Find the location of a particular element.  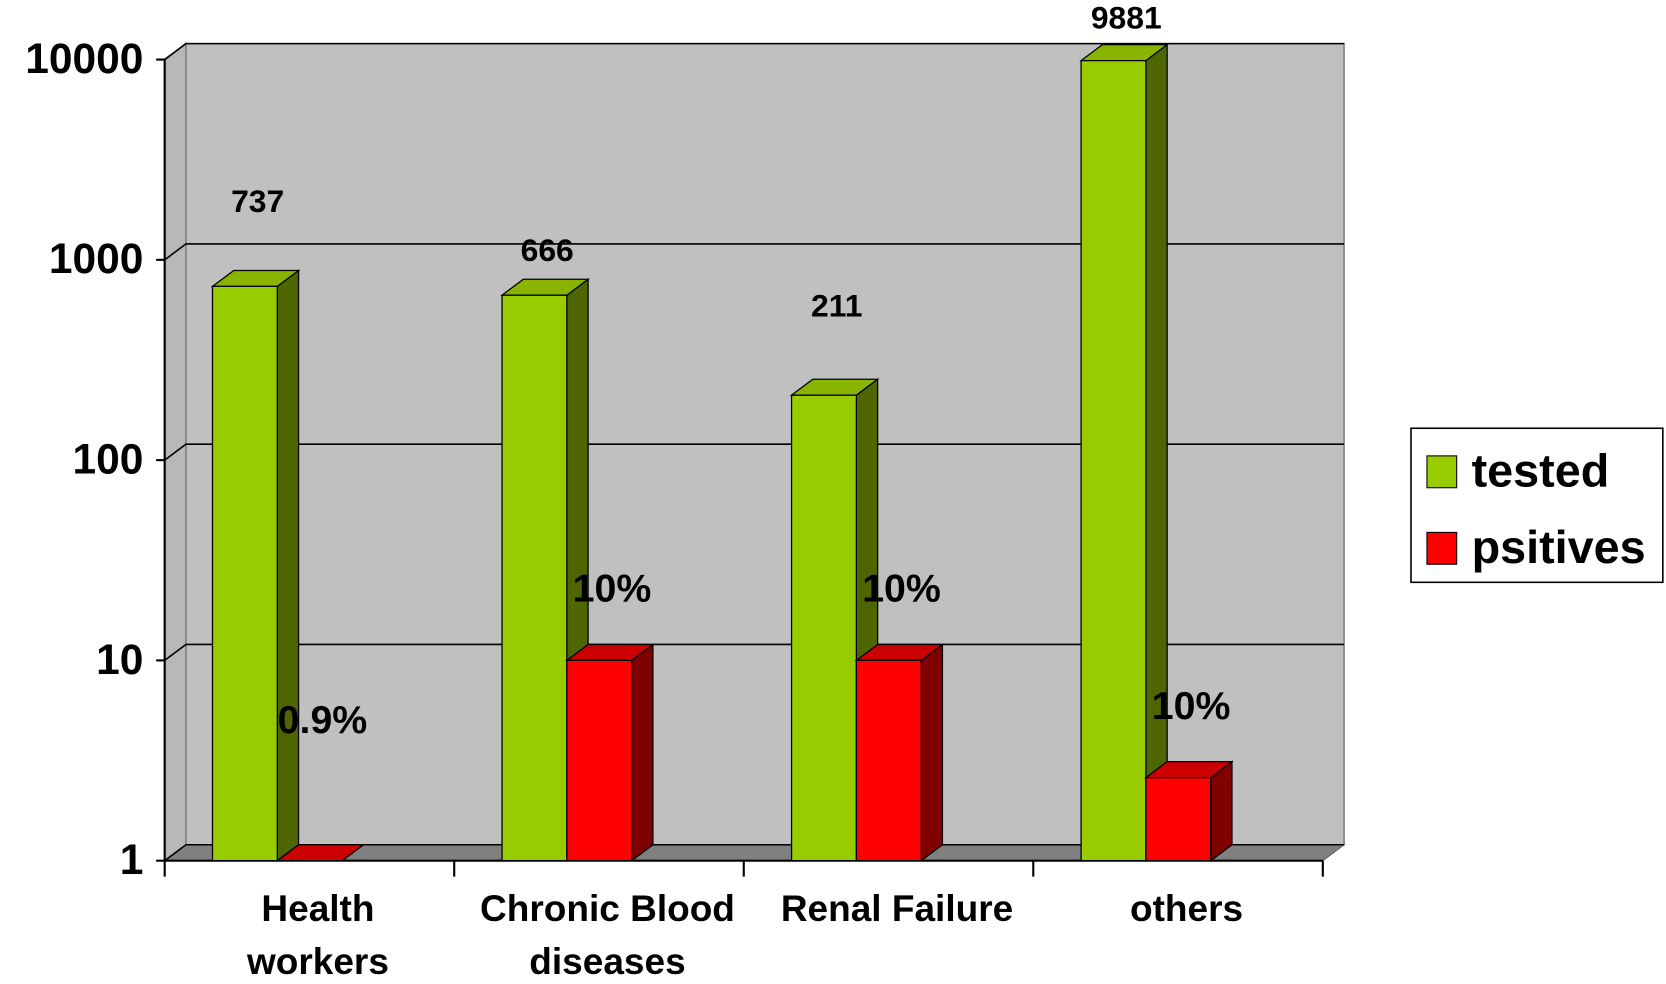

y-tick-label: 100 is located at coordinates (108, 459).